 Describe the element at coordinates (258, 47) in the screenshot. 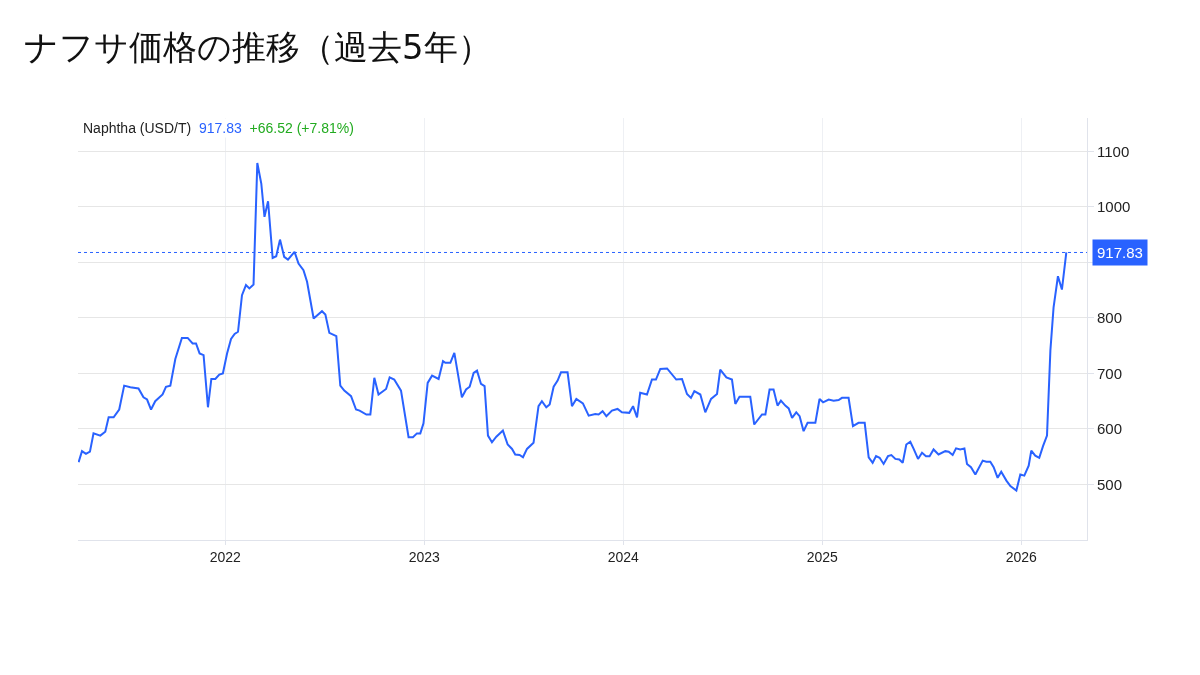

I see `chart-title: ナフサ価格の推移（過去5年）` at that location.